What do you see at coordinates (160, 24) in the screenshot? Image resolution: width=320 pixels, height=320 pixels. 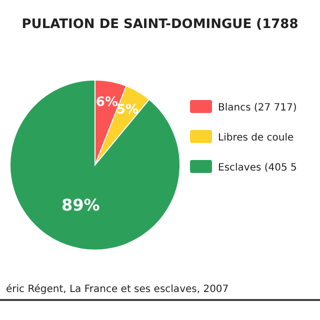 I see `chart-title: PULATION DE SAINT-DOMINGUE (1788` at bounding box center [160, 24].